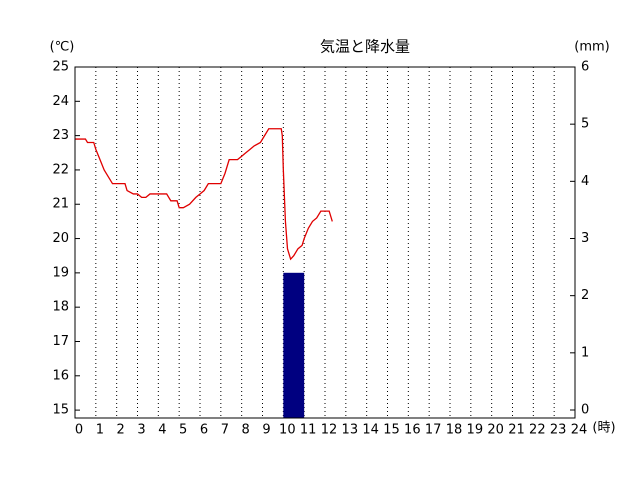  What do you see at coordinates (60, 341) in the screenshot?
I see `y-tick-label: 17` at bounding box center [60, 341].